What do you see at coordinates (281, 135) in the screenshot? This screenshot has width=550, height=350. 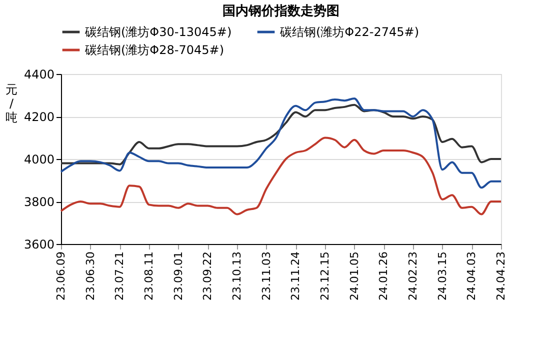 I see `line-series` at bounding box center [281, 135].